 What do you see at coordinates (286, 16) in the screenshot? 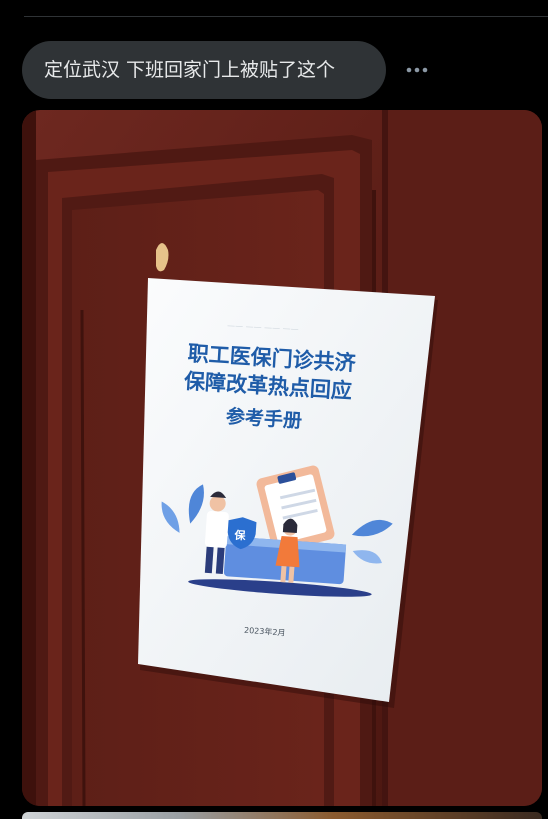
I see `top-divider` at bounding box center [286, 16].